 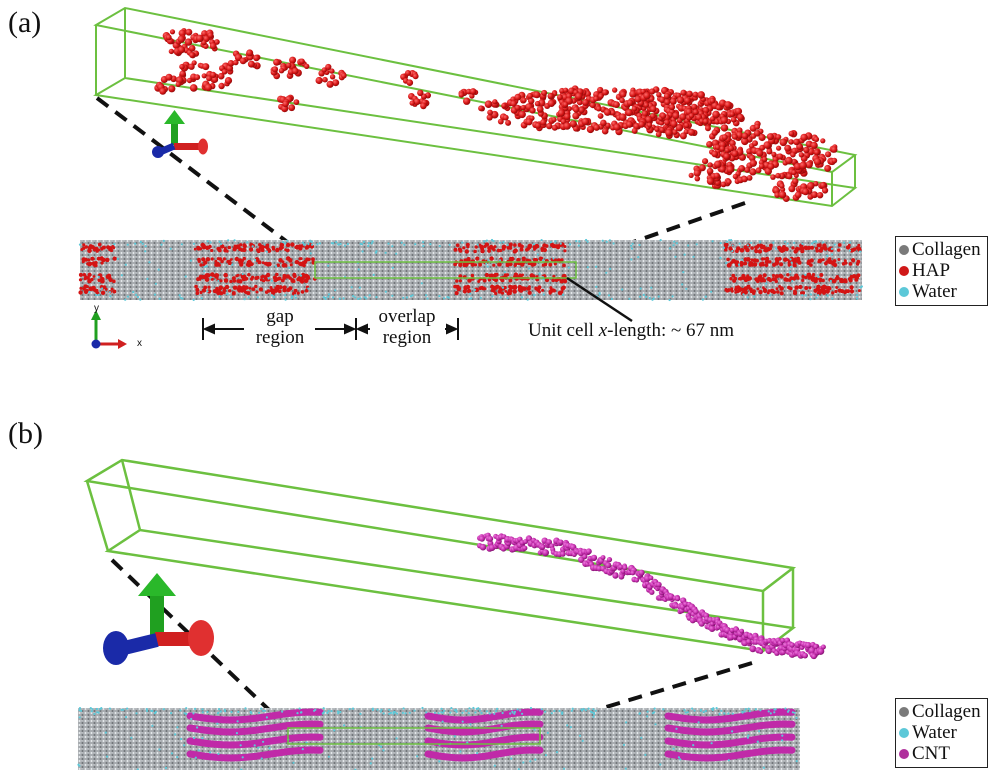 I want to click on axis-label-x: x, so click(x=139, y=343).